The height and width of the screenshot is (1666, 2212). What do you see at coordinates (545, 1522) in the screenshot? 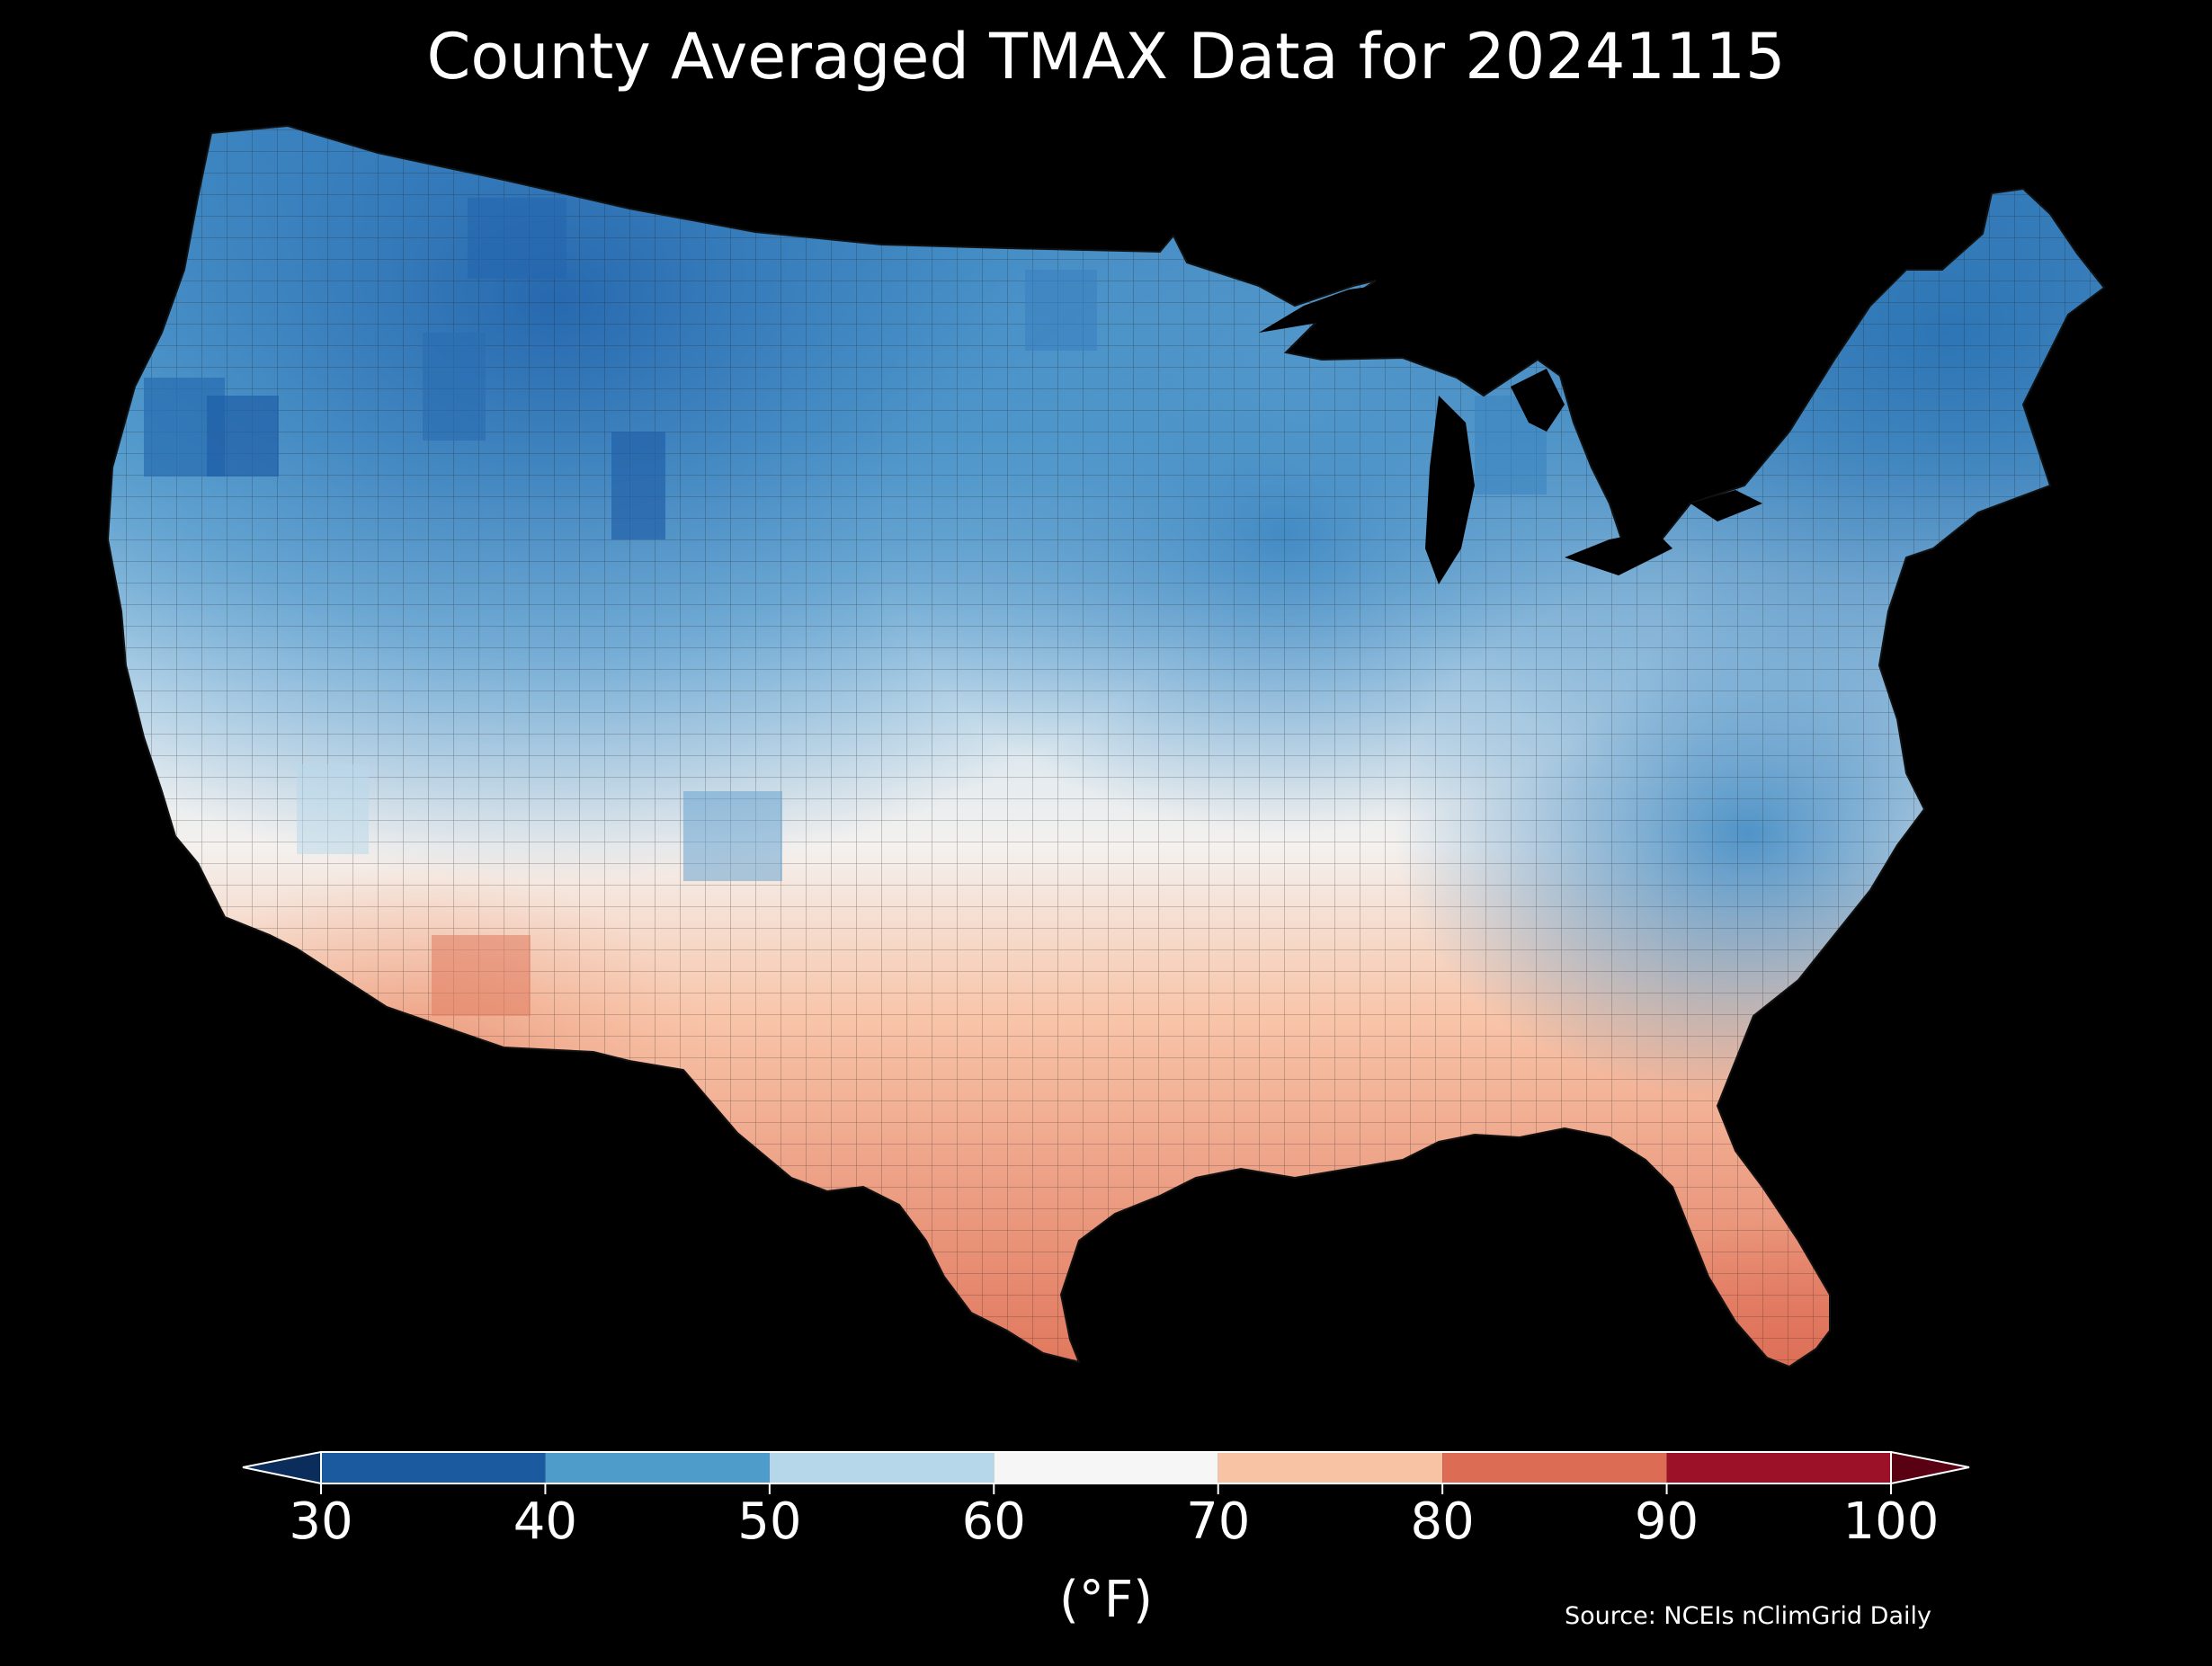
I see `colorbar-tick-label-40: 40` at bounding box center [545, 1522].